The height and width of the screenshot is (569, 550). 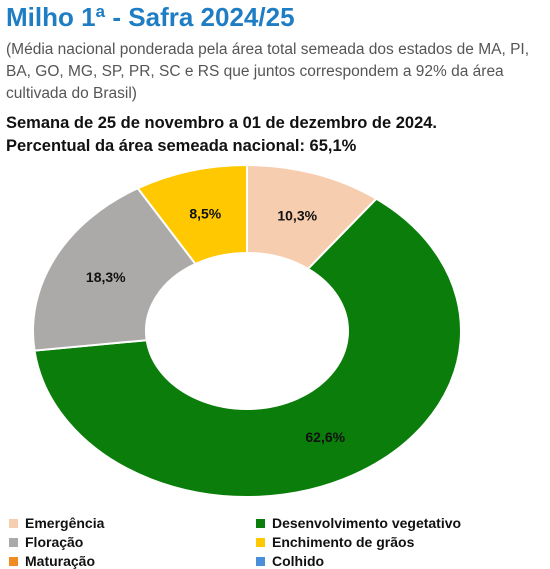 What do you see at coordinates (343, 542) in the screenshot?
I see `legend-label: Enchimento de grãos` at bounding box center [343, 542].